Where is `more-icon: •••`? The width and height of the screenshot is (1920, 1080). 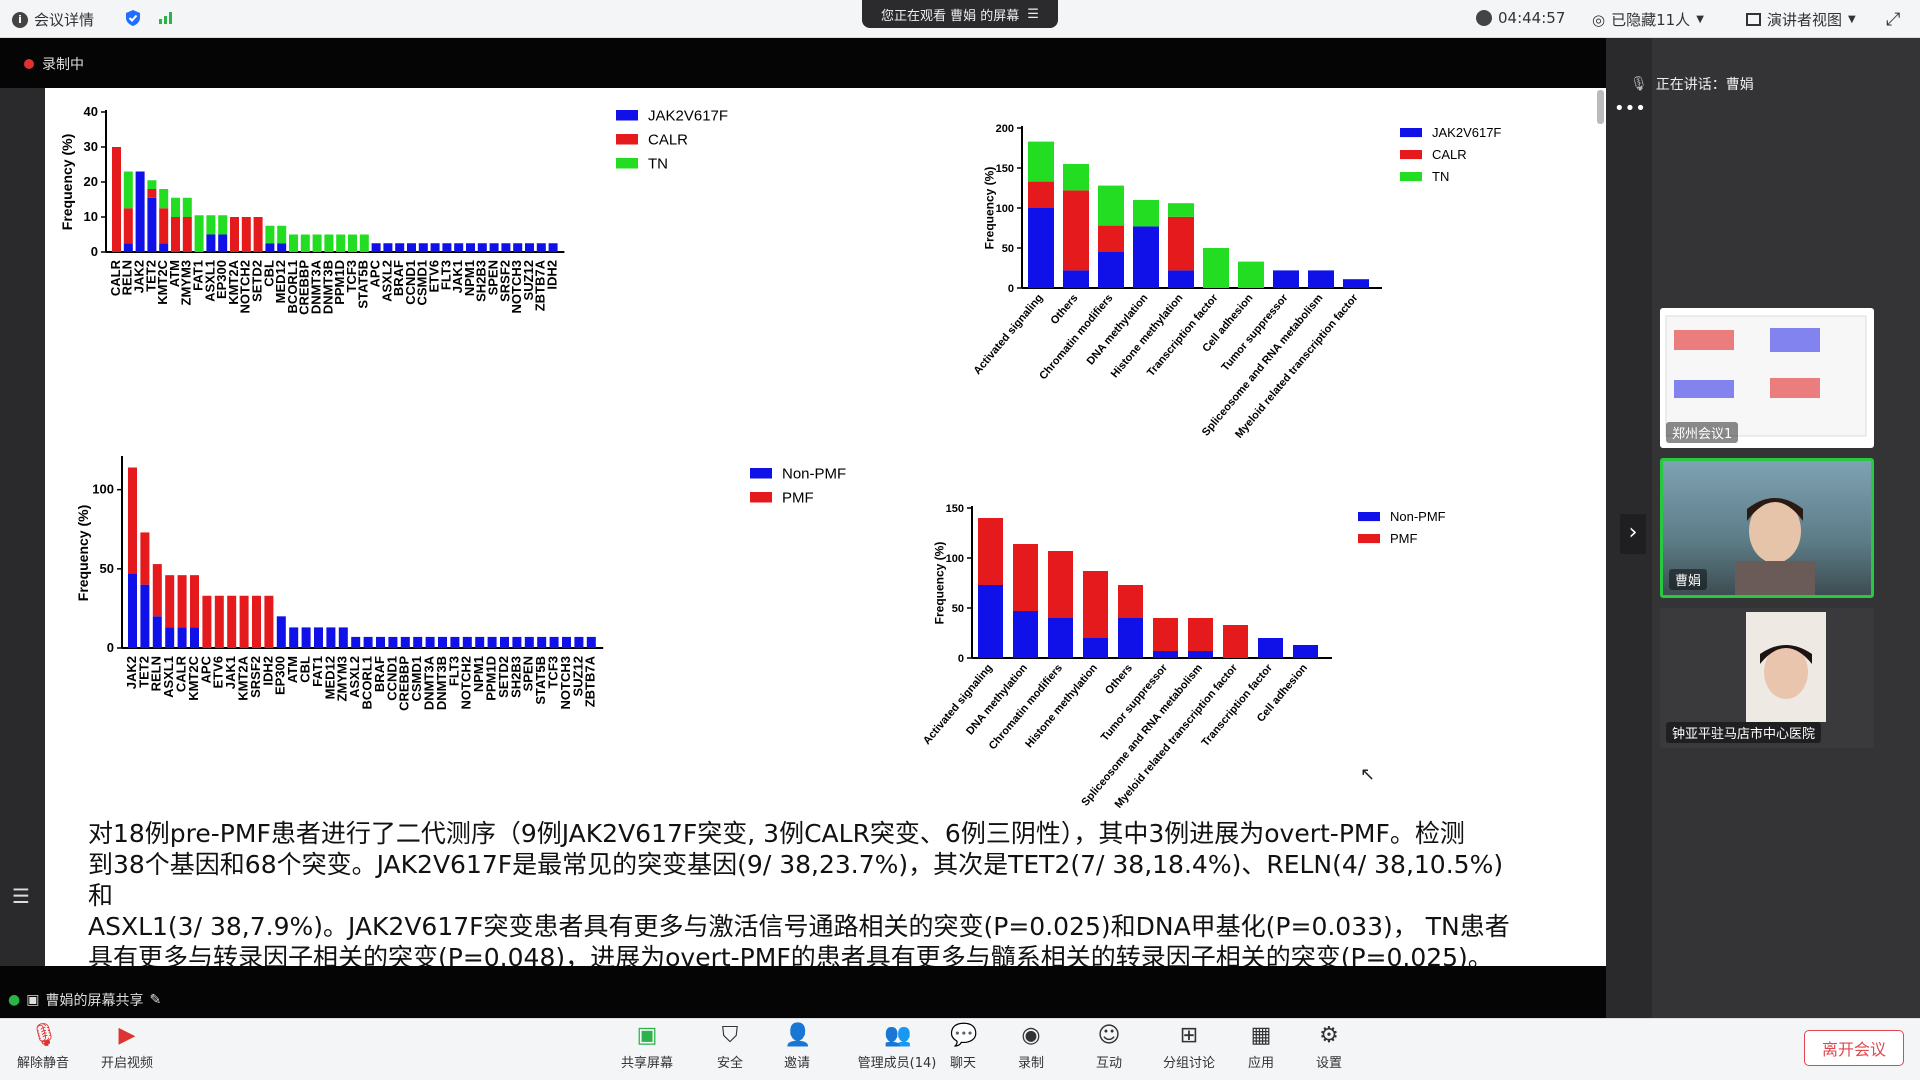
more-icon: ••• is located at coordinates (1630, 108).